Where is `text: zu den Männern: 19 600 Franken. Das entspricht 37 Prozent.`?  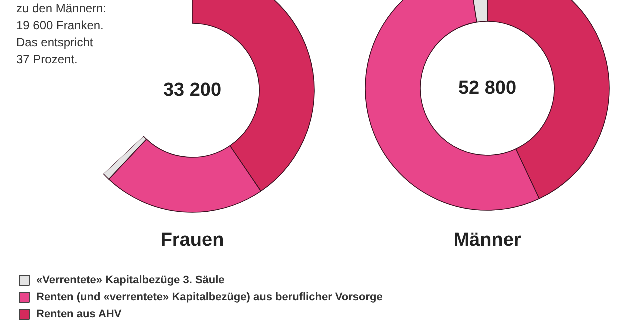 text: zu den Männern: 19 600 Franken. Das entspricht 37 Prozent. is located at coordinates (61, 34).